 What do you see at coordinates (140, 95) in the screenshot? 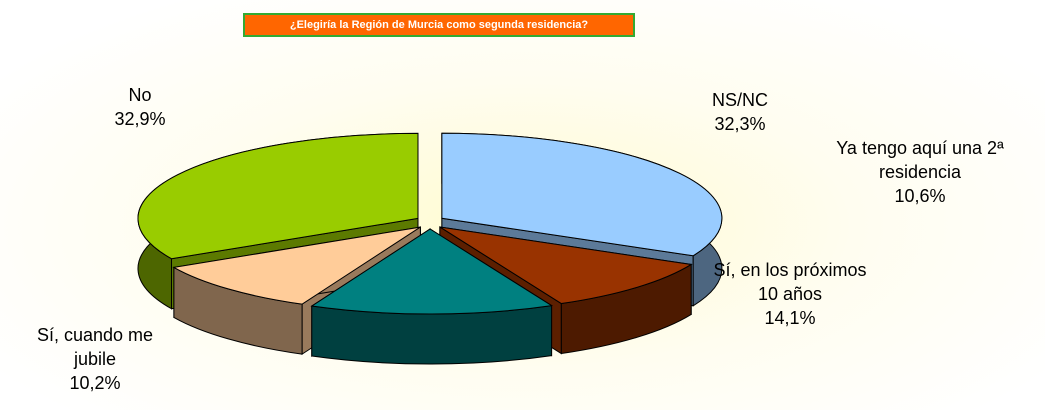
I see `category-label: No` at bounding box center [140, 95].